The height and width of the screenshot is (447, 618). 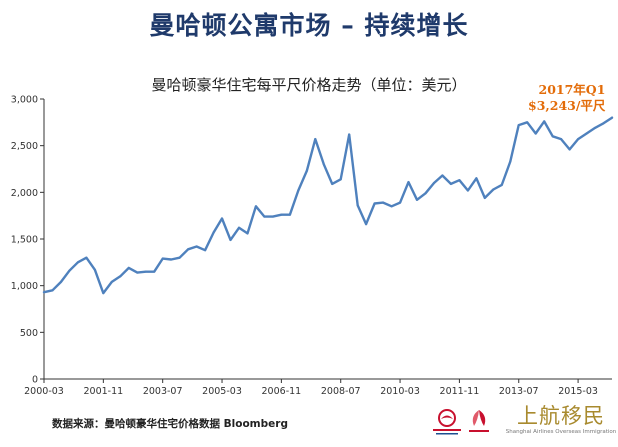 I want to click on callout-price: $3,243/平尺, so click(x=567, y=105).